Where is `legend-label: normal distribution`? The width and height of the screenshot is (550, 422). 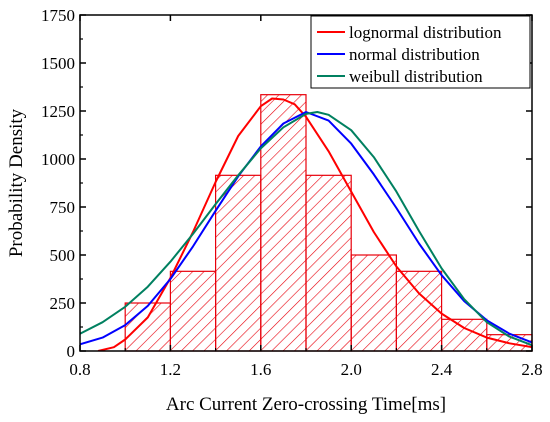
legend-label: normal distribution is located at coordinates (414, 54).